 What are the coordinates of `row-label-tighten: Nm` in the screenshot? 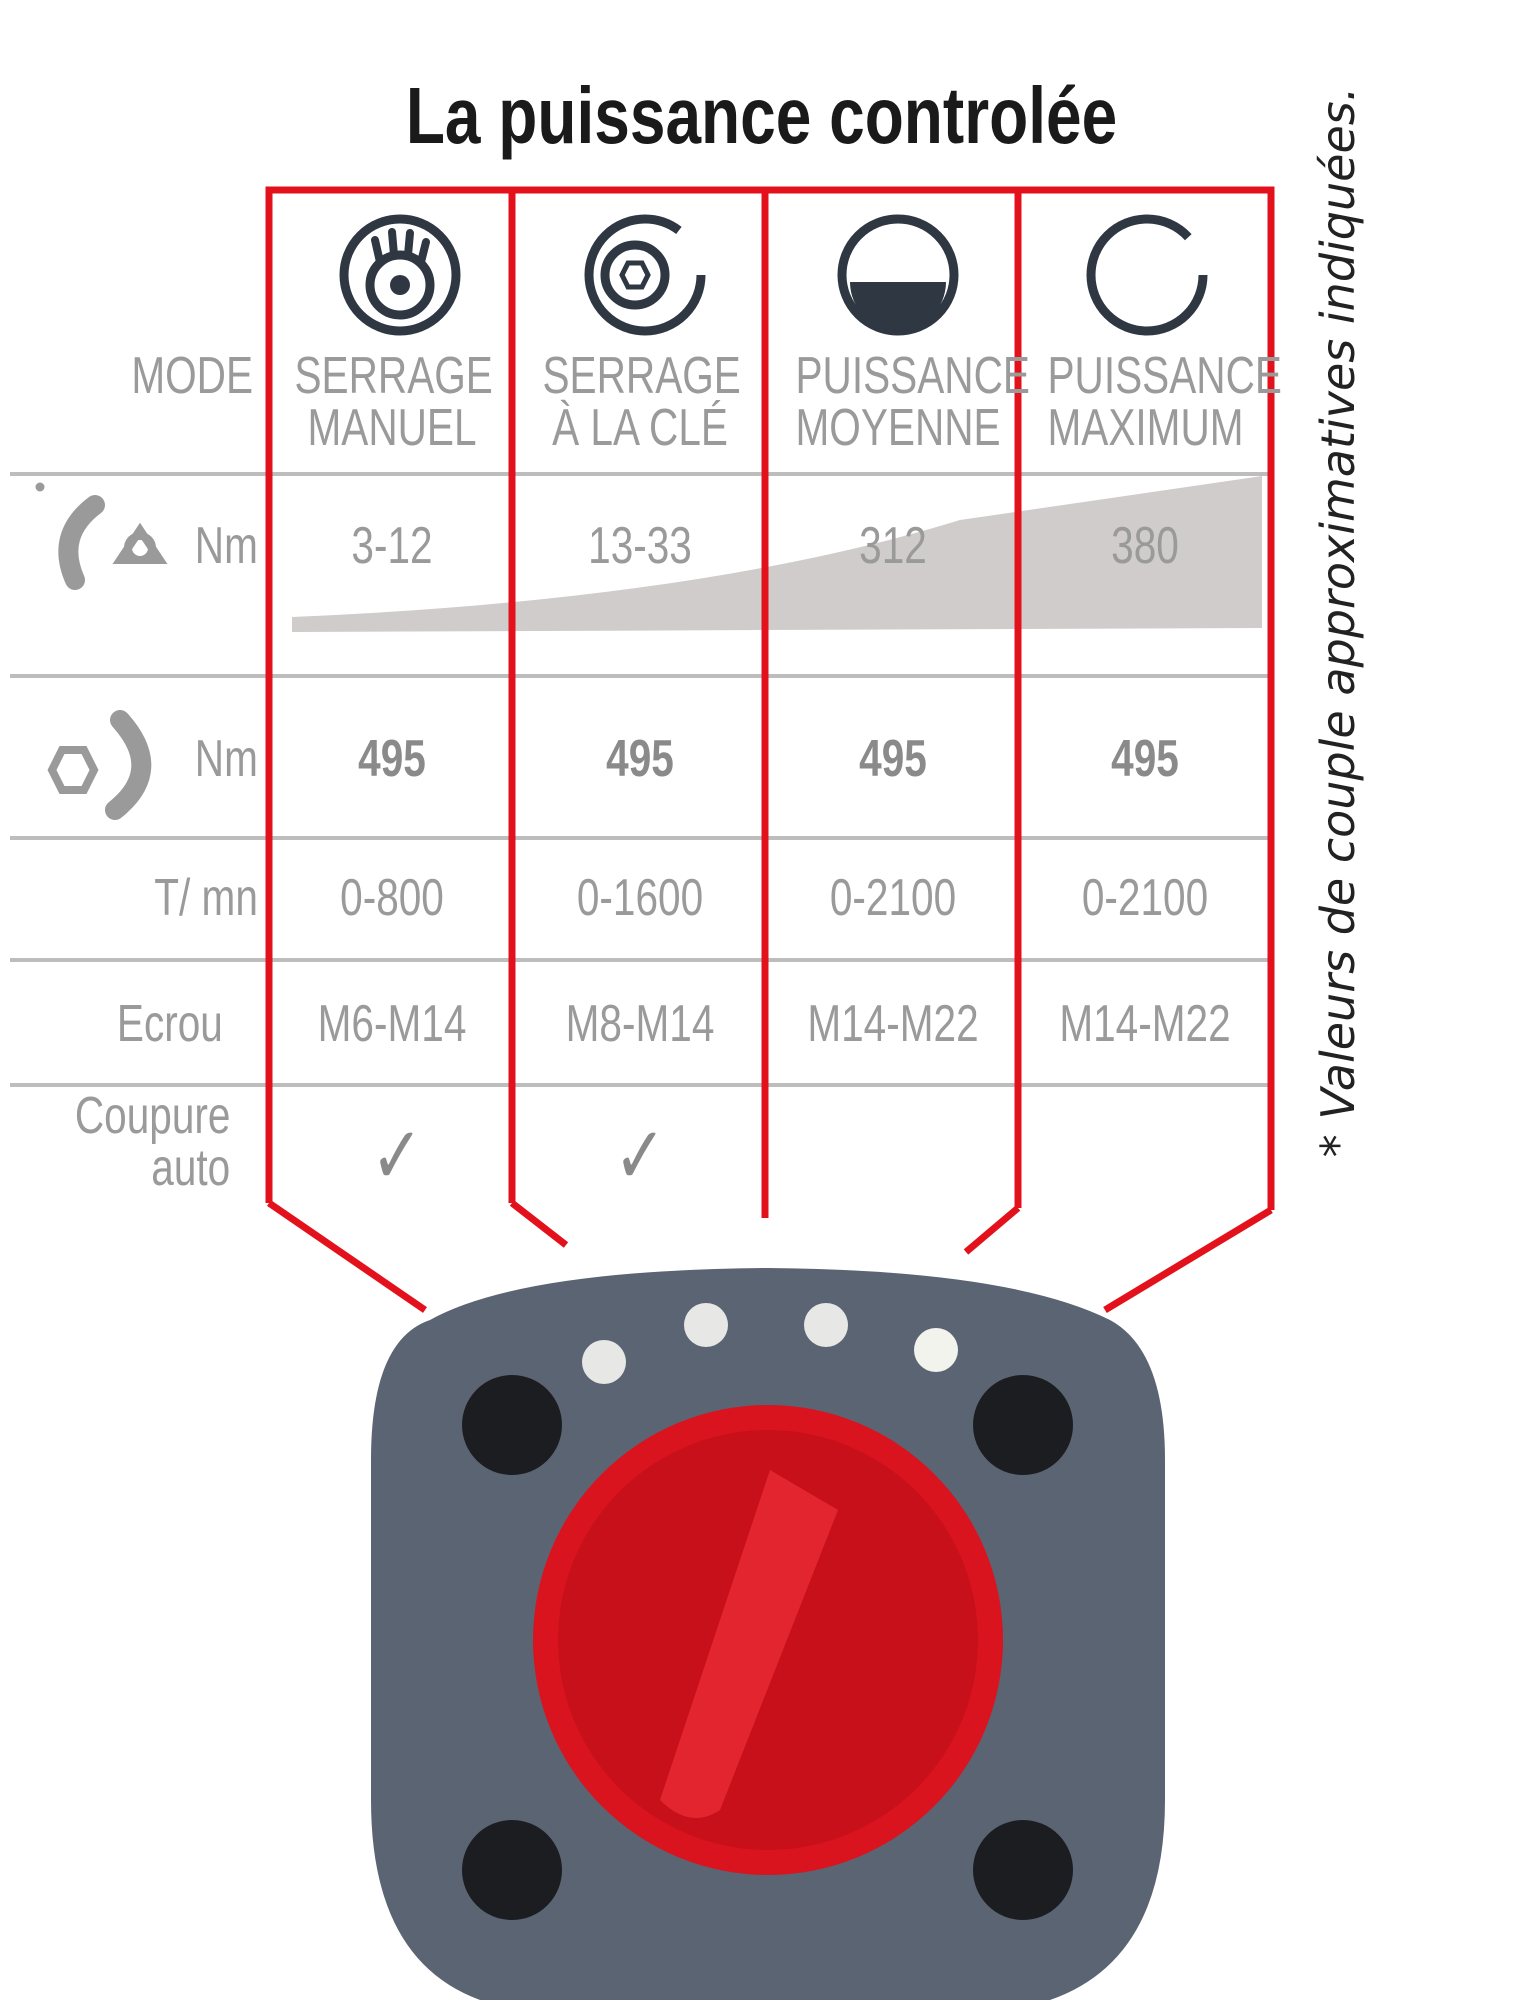 It's located at (226, 546).